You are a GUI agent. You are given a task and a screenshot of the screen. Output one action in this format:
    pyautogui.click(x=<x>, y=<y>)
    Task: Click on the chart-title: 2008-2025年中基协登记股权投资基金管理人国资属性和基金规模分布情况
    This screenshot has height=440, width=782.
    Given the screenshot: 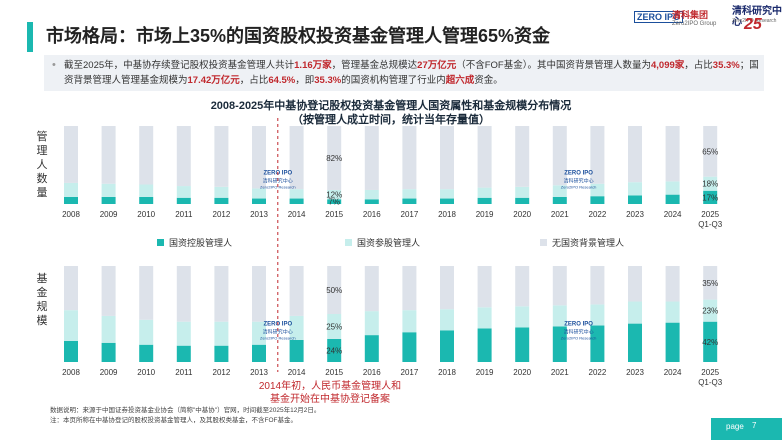 What is the action you would take?
    pyautogui.click(x=391, y=105)
    